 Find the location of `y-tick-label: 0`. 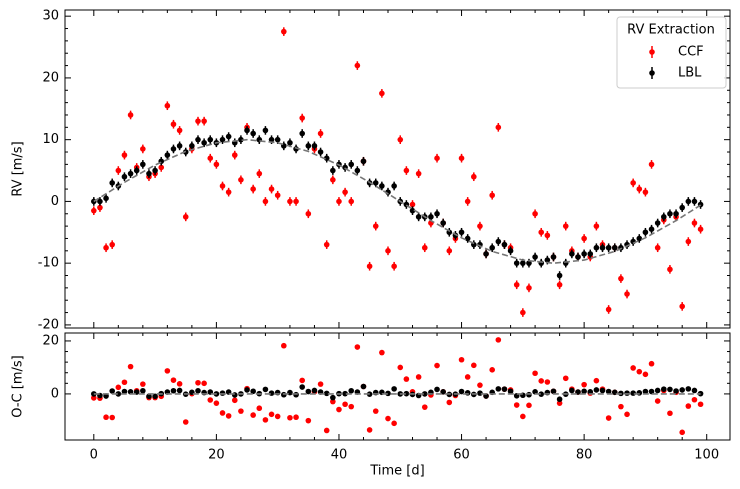

y-tick-label: 0 is located at coordinates (55, 201).